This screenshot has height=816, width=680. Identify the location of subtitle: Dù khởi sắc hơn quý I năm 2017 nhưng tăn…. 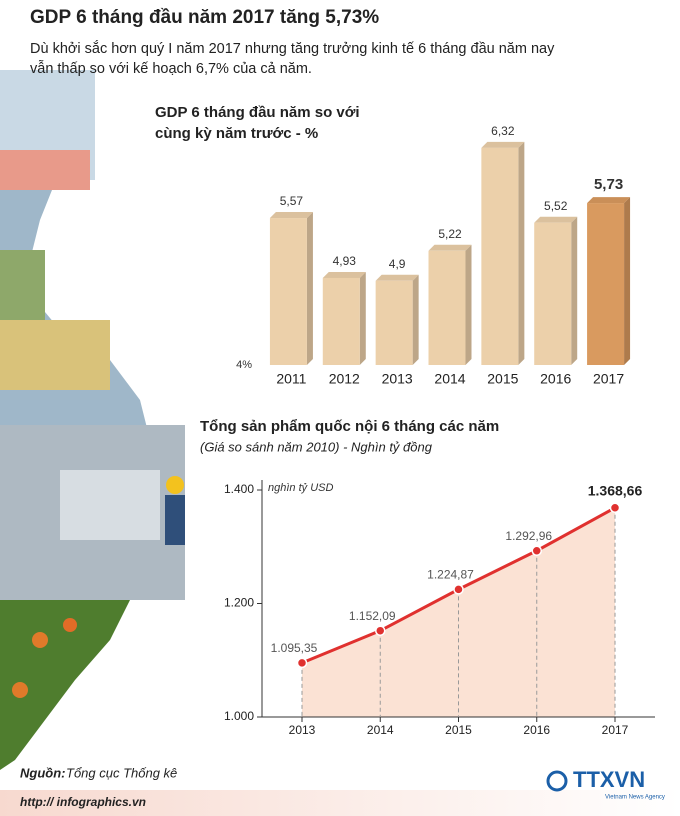
(292, 48).